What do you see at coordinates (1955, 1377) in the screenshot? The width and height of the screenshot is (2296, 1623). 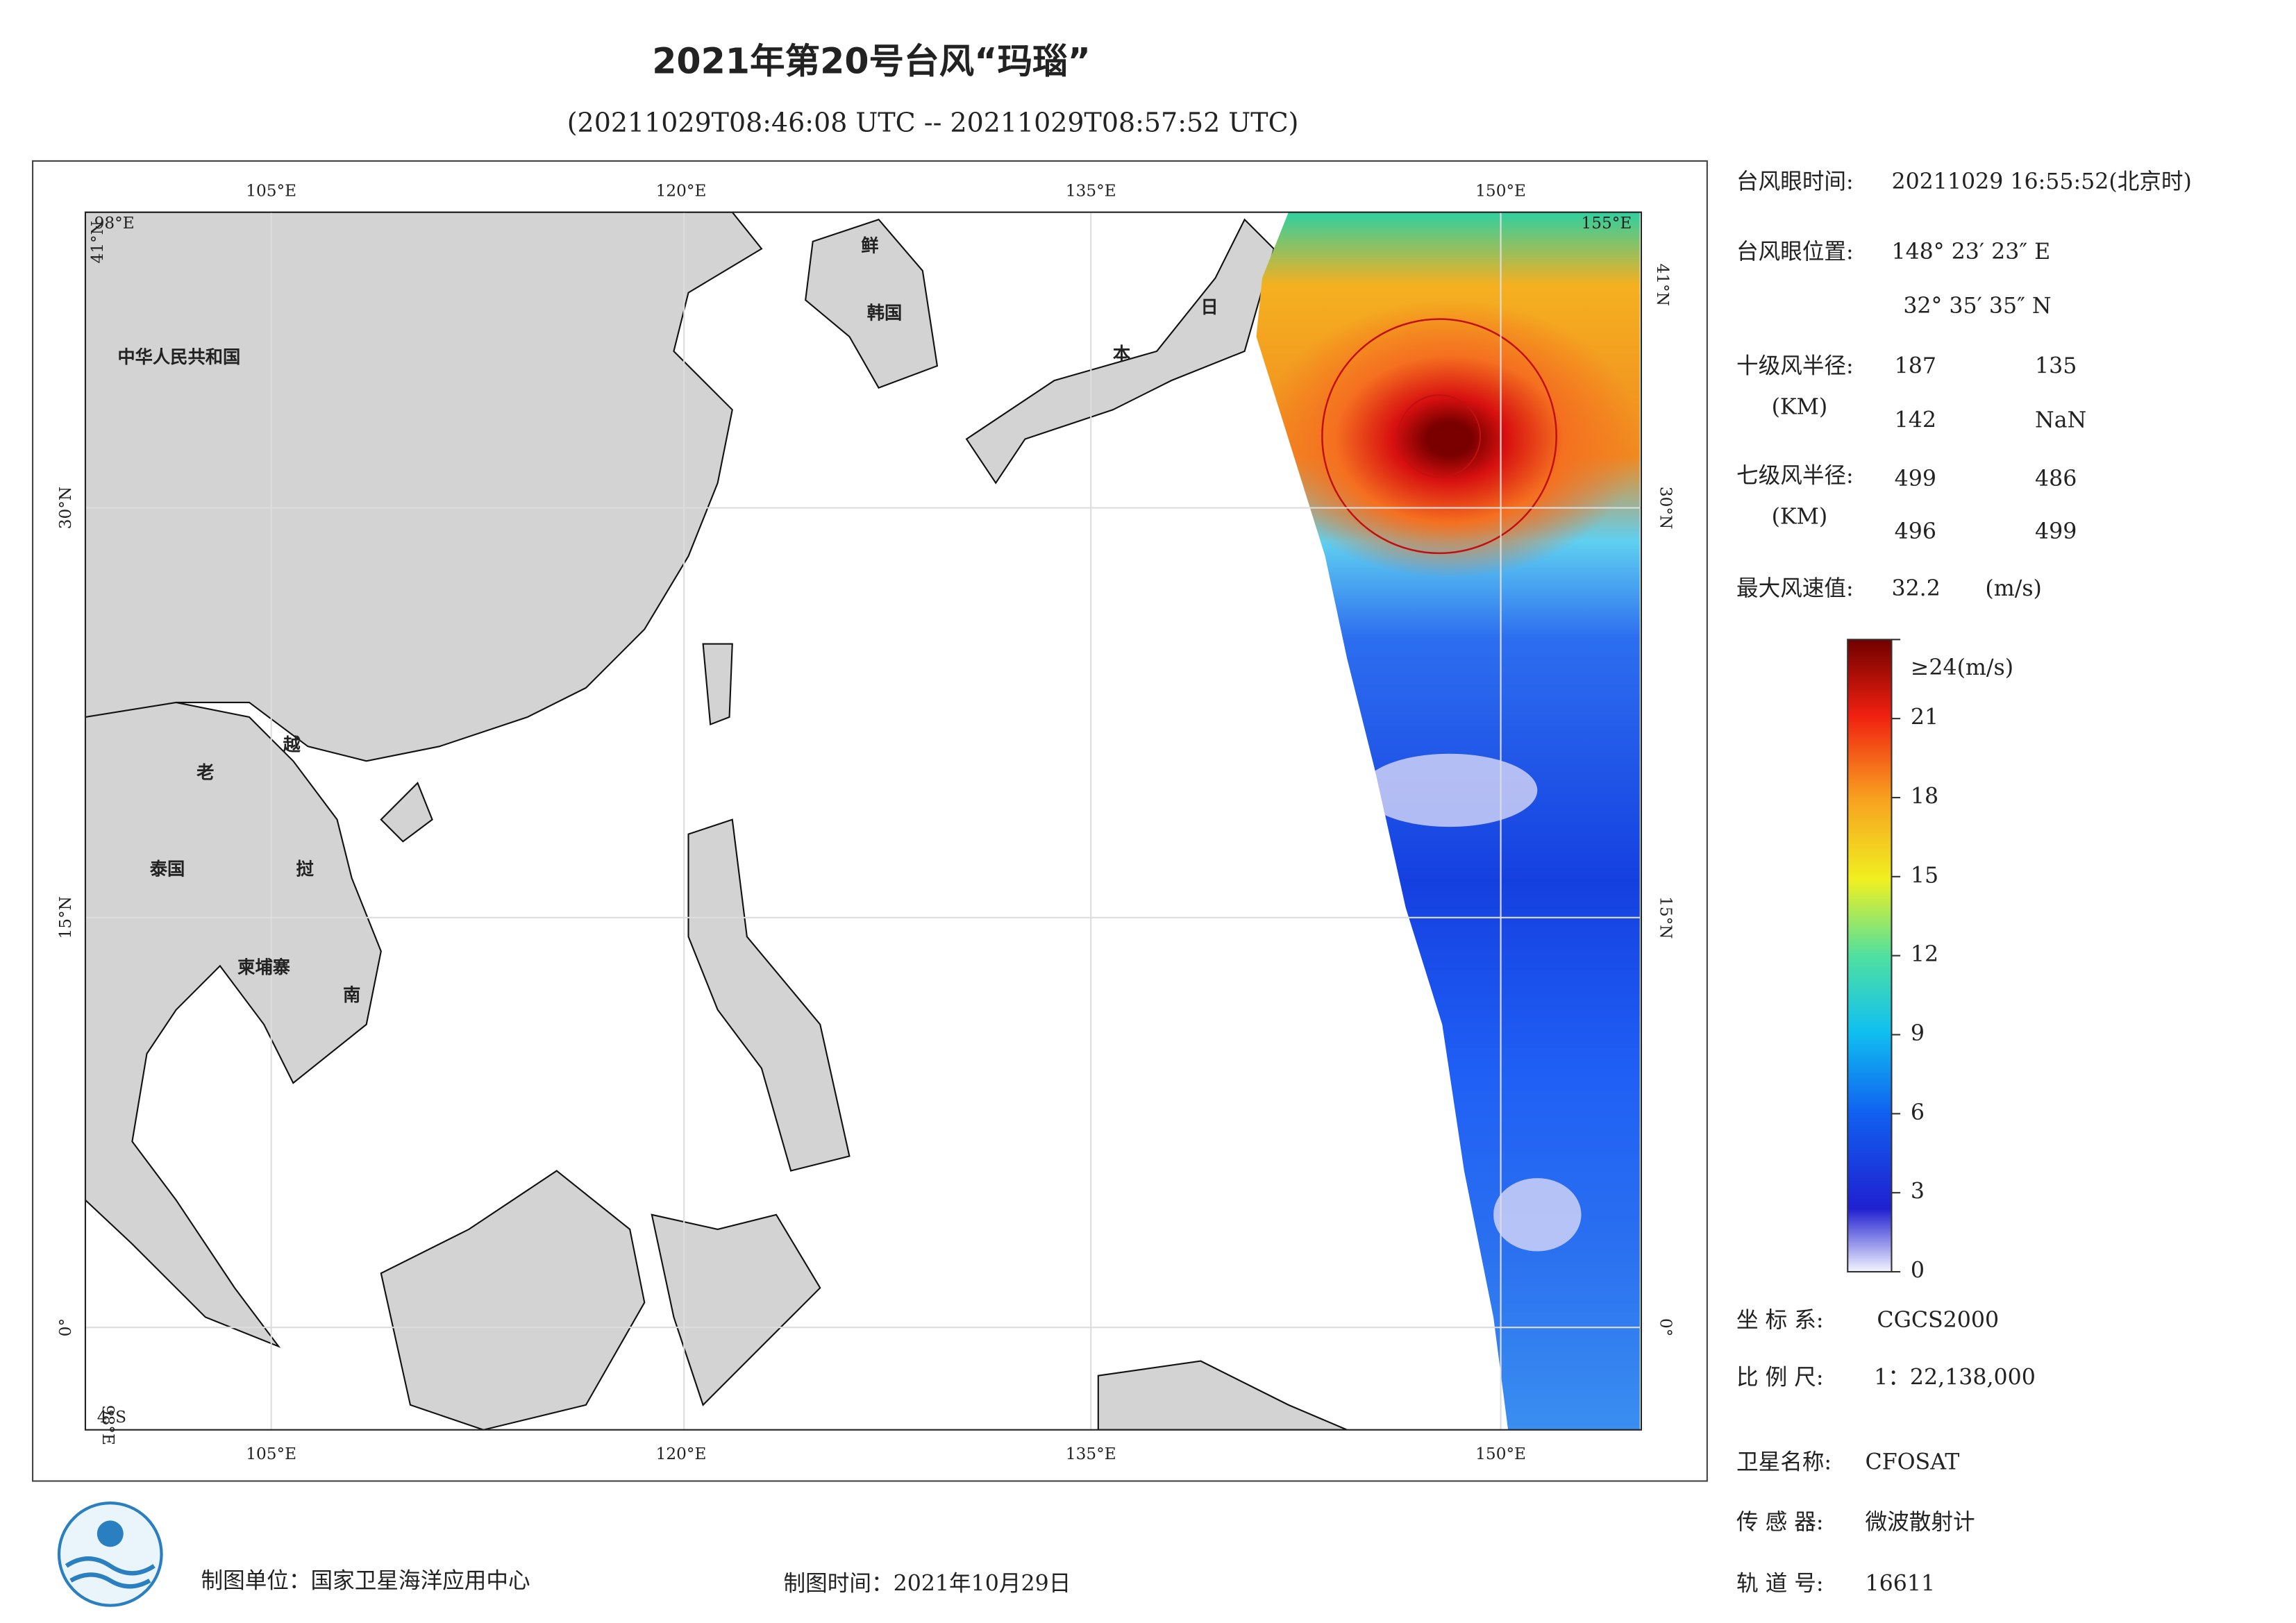 I see `info-value: 1：22,138,000` at bounding box center [1955, 1377].